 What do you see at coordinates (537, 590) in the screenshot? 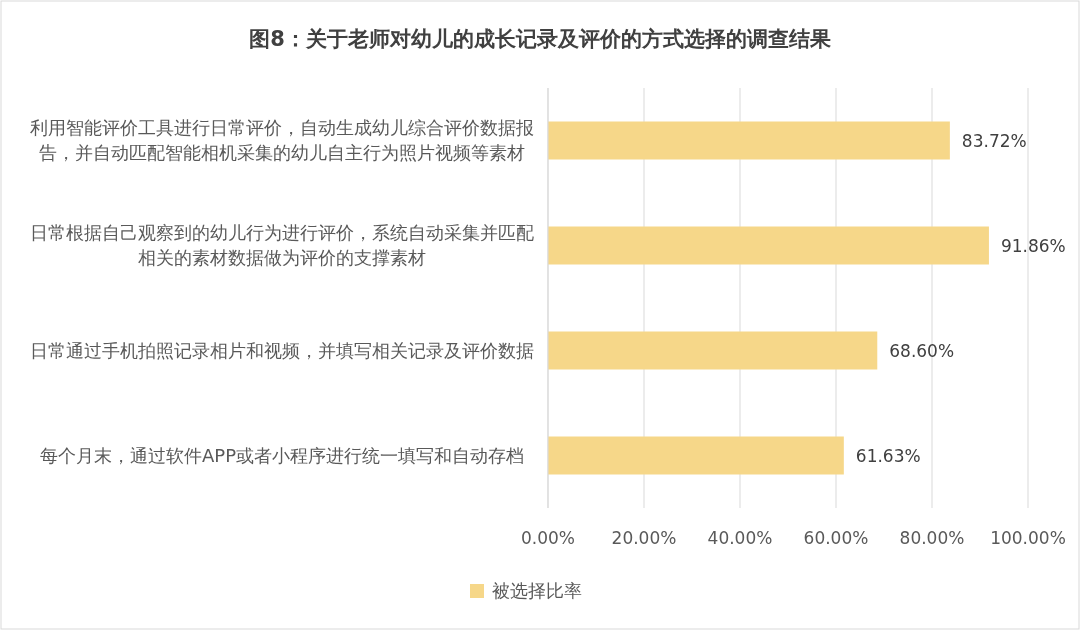
I see `legend: 被选择比率` at bounding box center [537, 590].